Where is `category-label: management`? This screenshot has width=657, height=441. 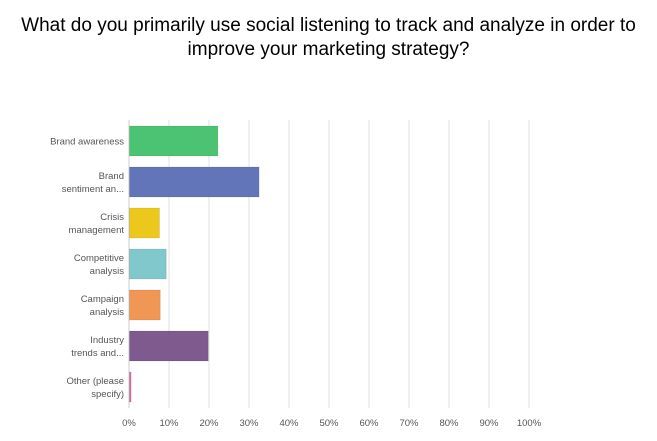 category-label: management is located at coordinates (97, 230).